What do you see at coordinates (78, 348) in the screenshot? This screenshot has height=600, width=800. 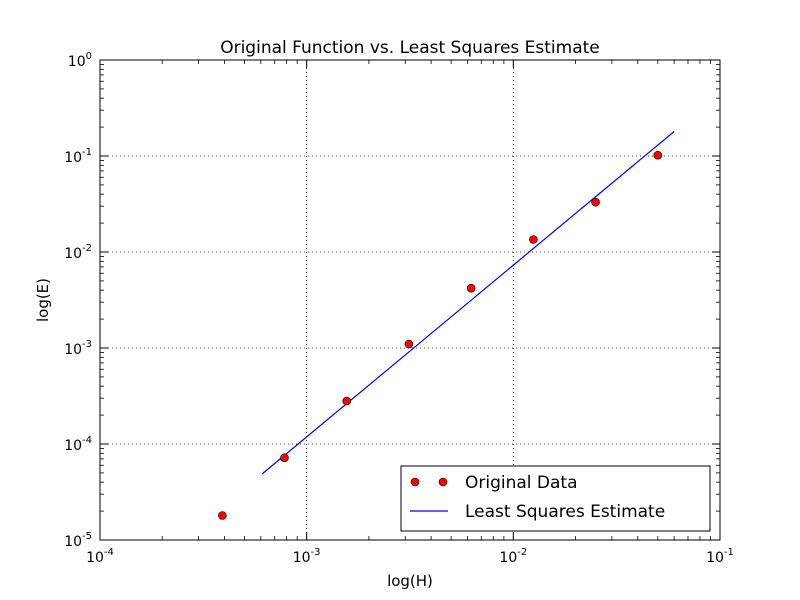 I see `y-tick-label: 10⁻³` at bounding box center [78, 348].